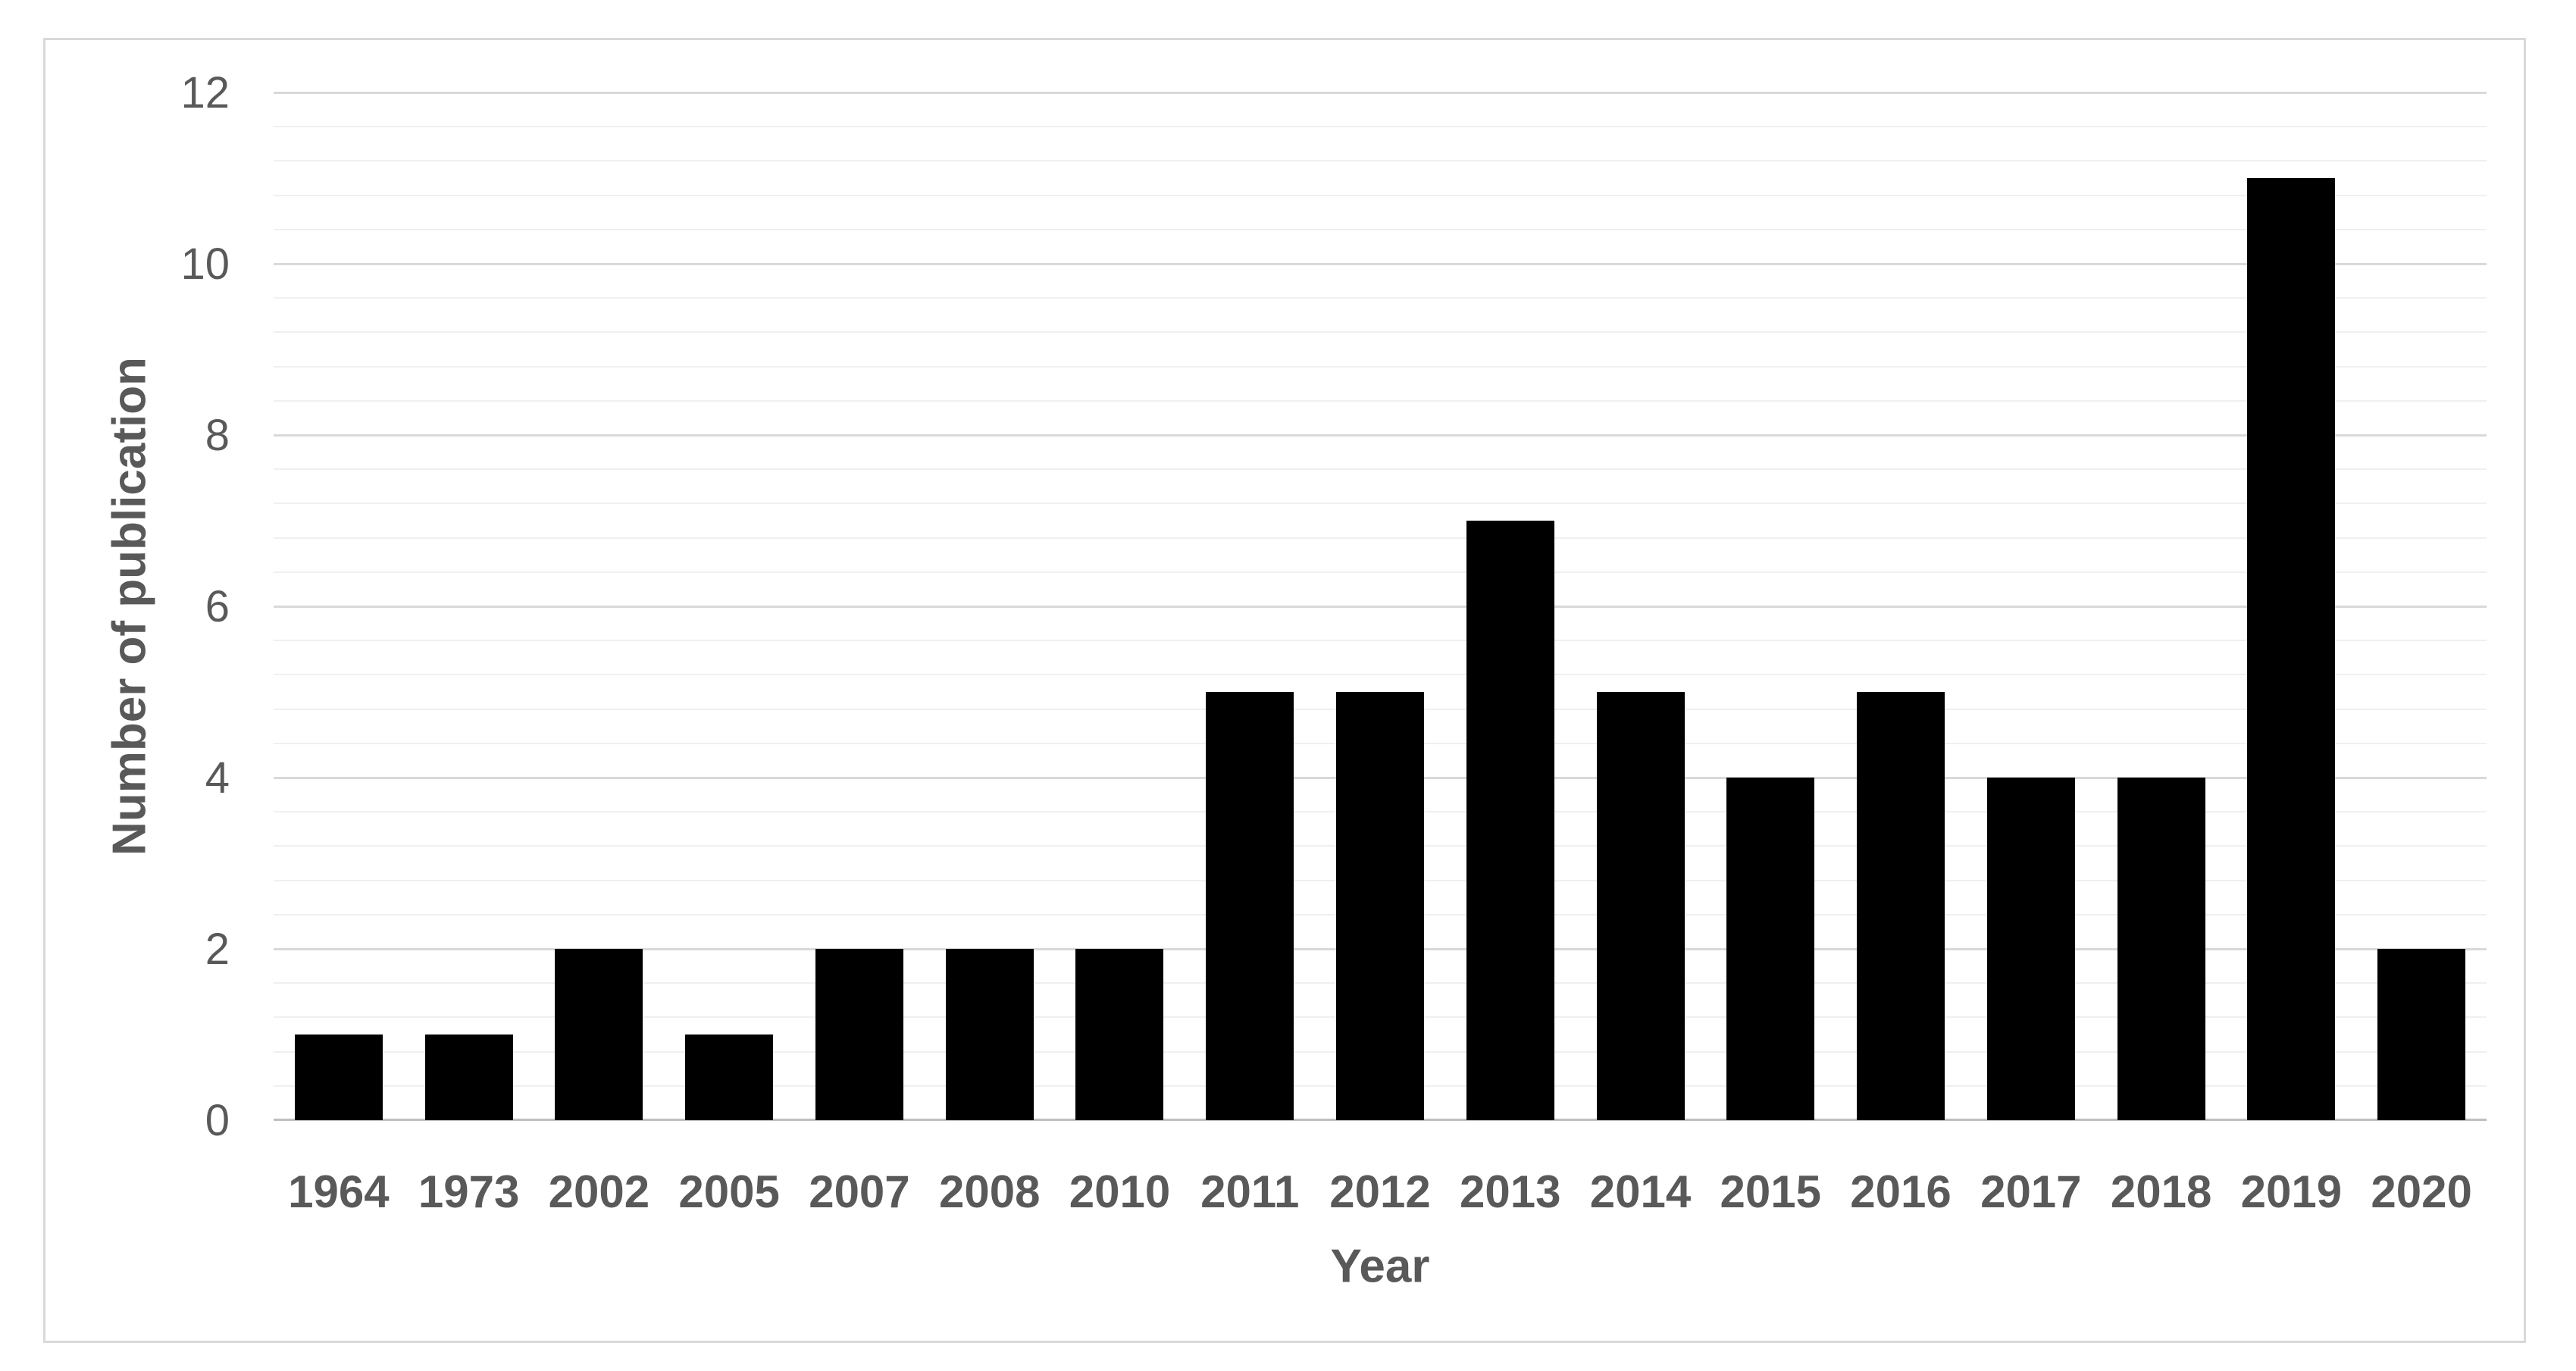 Image resolution: width=2576 pixels, height=1371 pixels. I want to click on x-tick-label: 2015, so click(1771, 1191).